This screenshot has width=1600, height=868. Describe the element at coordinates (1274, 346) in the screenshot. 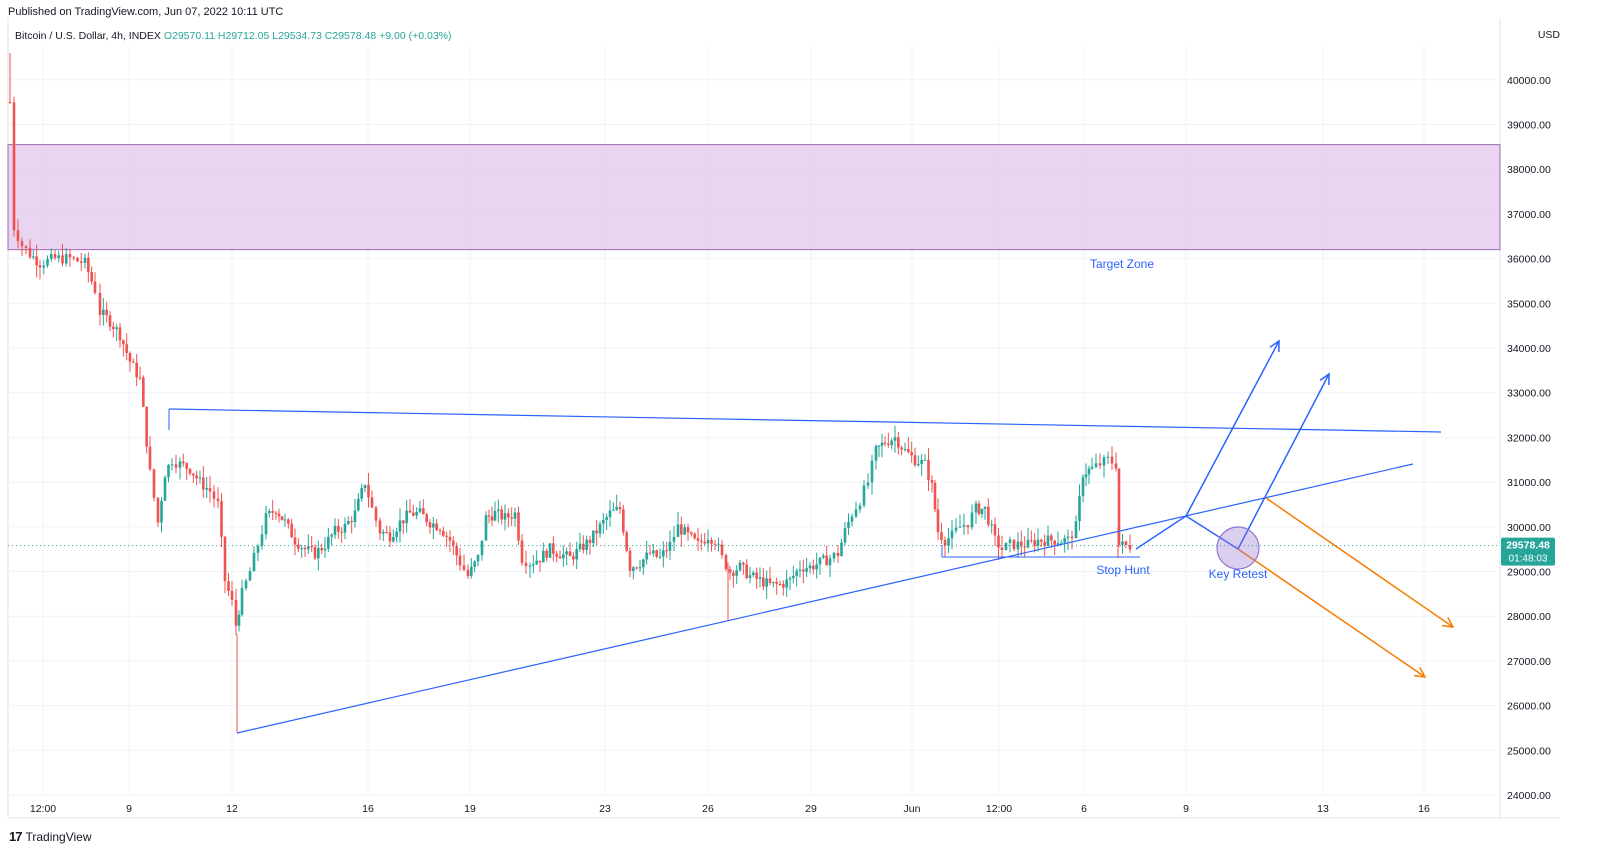

I see `bullish-arrow-1-head` at that location.